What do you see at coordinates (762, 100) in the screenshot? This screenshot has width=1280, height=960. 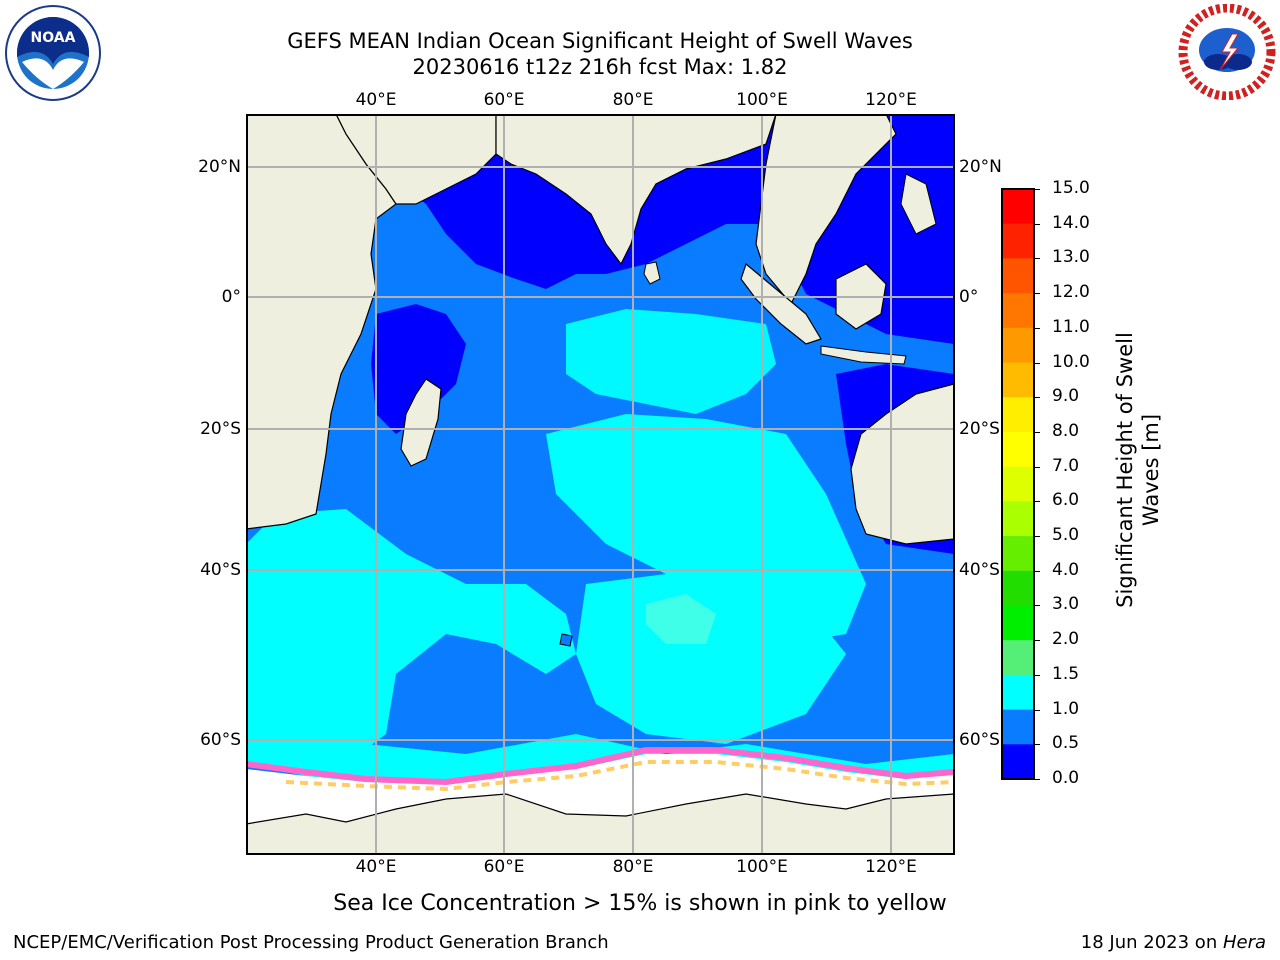 I see `lon-tick-top: 100°E` at bounding box center [762, 100].